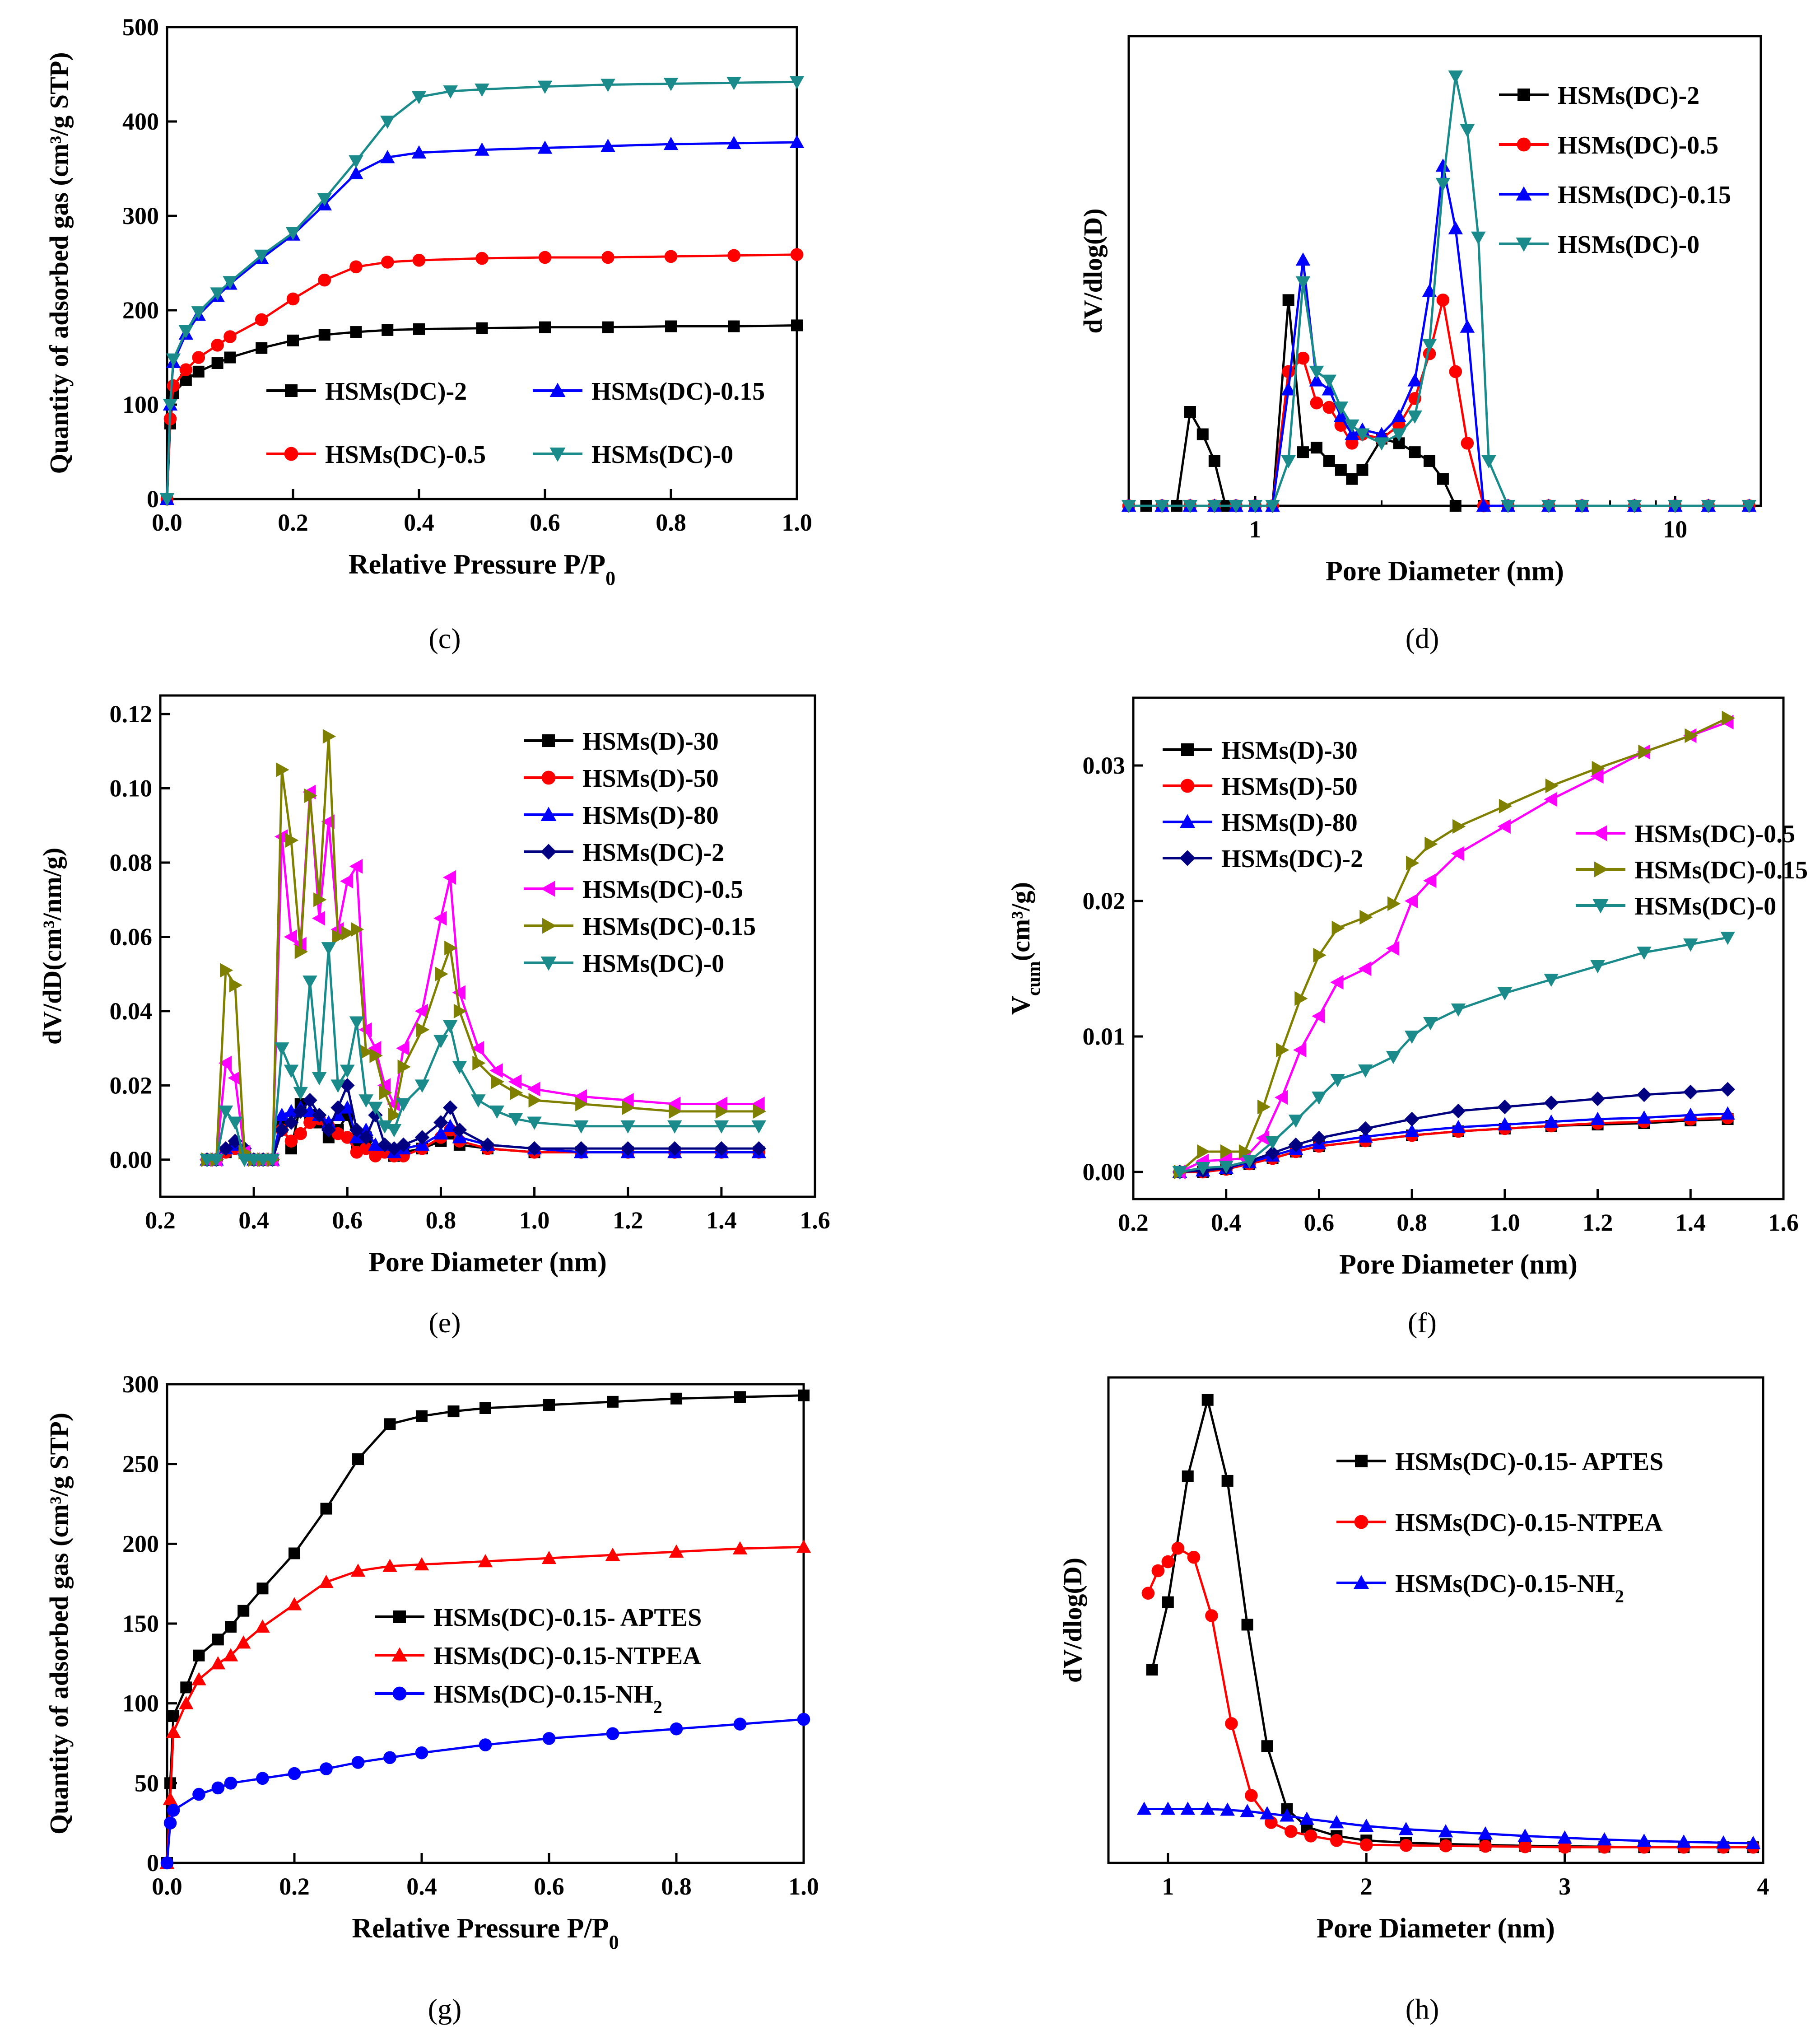  I want to click on y-axis-label: dV/dlog(D), so click(1072, 1620).